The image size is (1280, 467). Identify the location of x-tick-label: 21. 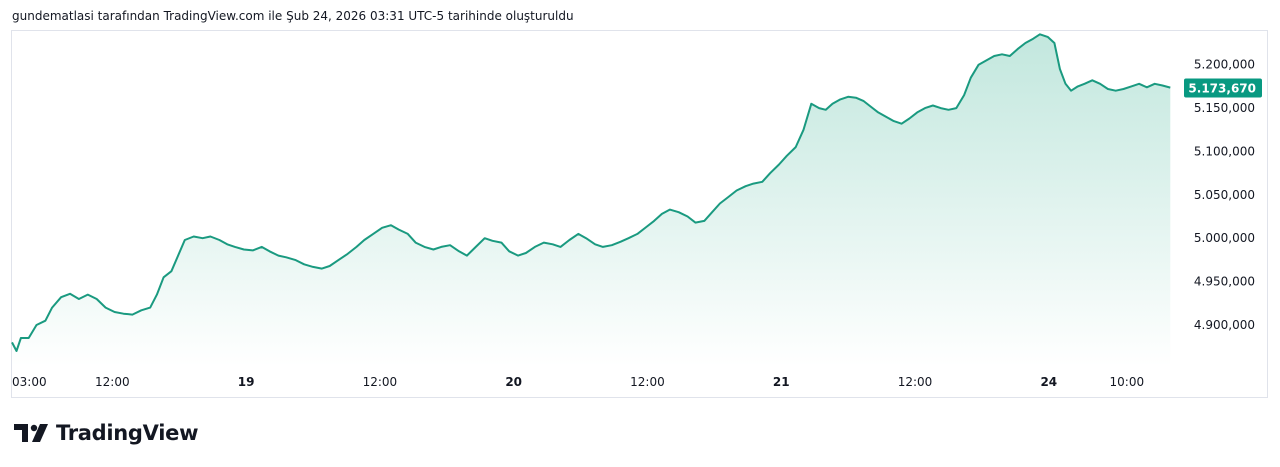
(781, 382).